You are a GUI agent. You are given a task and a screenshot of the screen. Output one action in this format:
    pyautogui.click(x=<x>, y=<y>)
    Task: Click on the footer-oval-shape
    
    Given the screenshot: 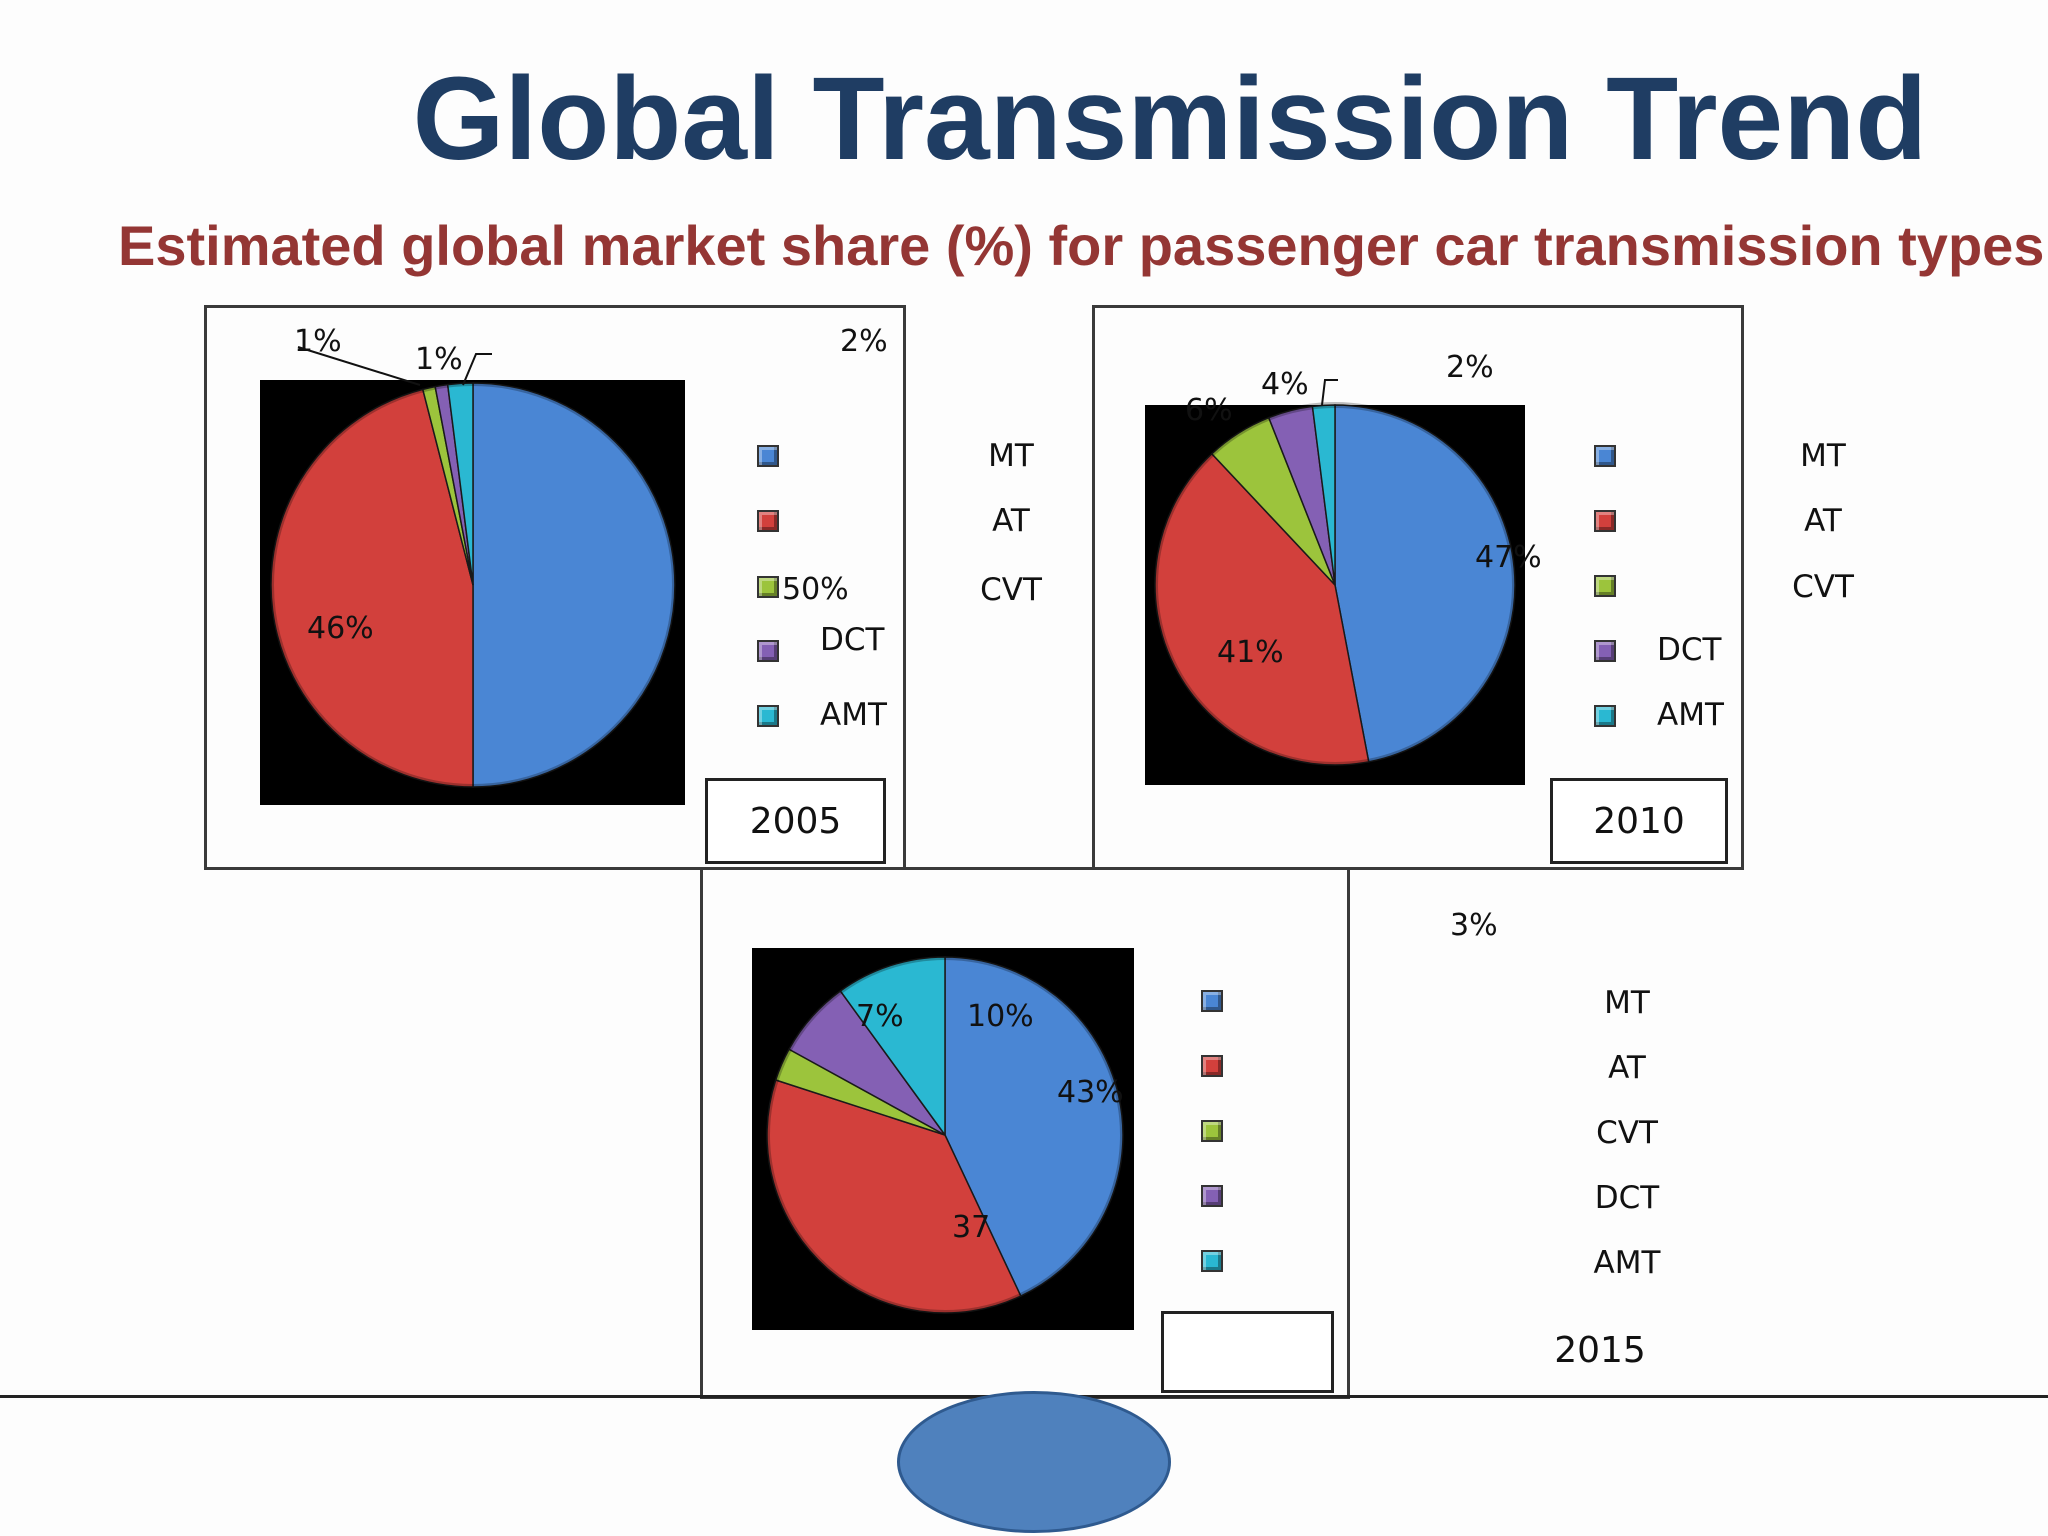 What is the action you would take?
    pyautogui.click(x=1034, y=1462)
    